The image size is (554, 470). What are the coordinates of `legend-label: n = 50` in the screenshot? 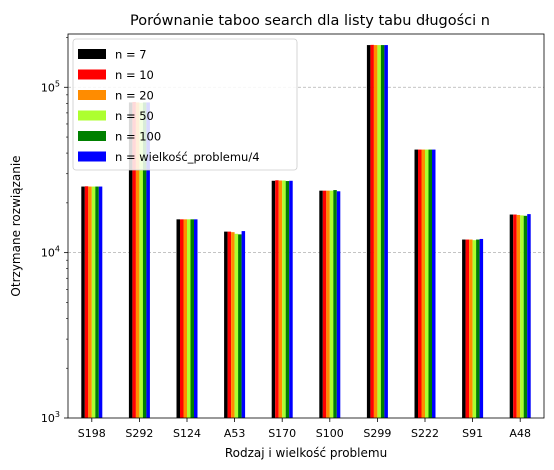 It's located at (134, 116).